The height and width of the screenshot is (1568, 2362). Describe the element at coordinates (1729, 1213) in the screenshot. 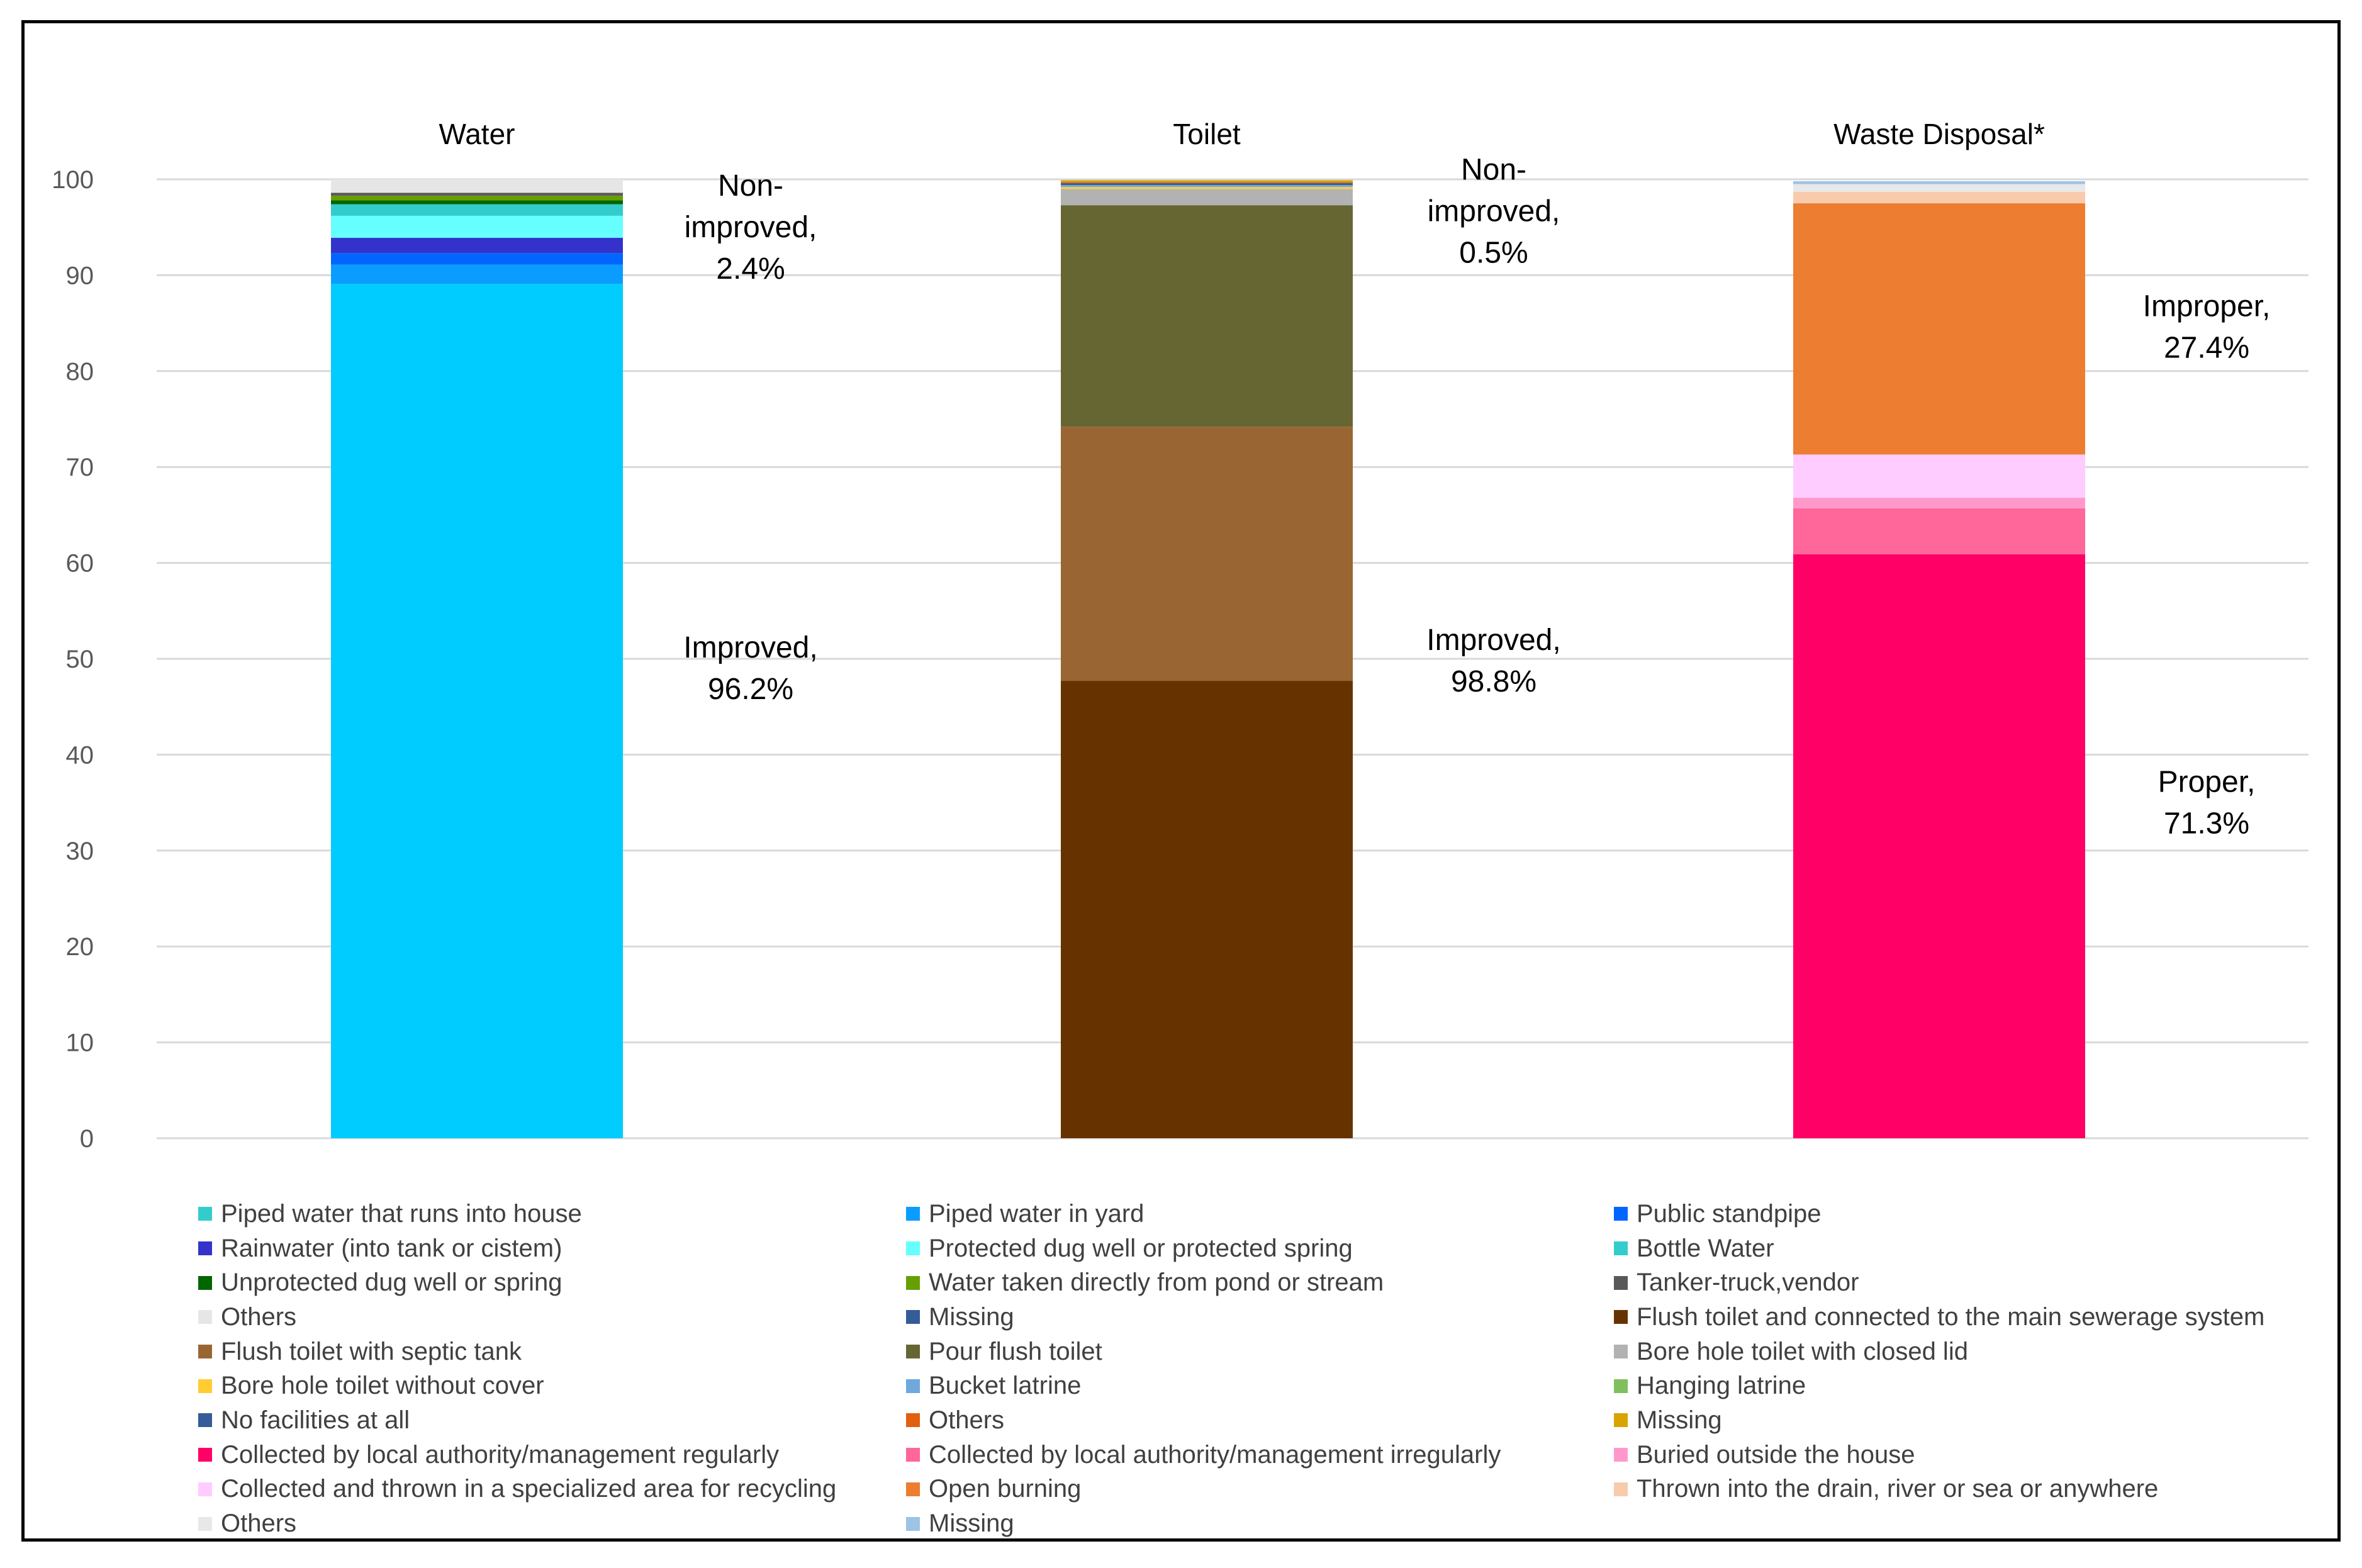

I see `legend-label: Public standpipe` at that location.